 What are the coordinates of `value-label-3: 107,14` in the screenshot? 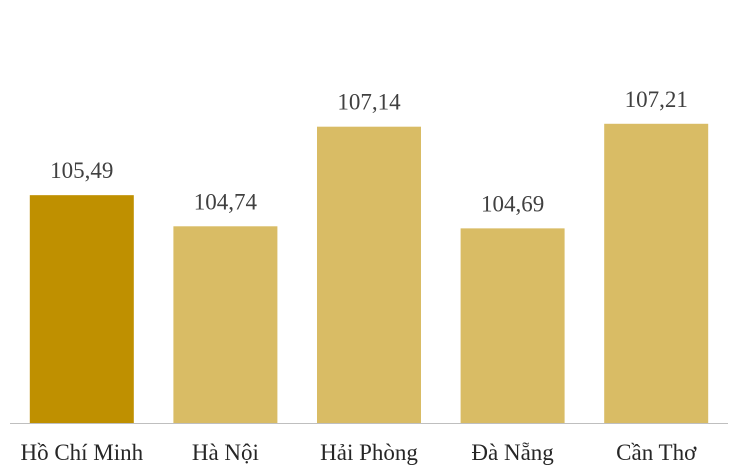 It's located at (369, 102).